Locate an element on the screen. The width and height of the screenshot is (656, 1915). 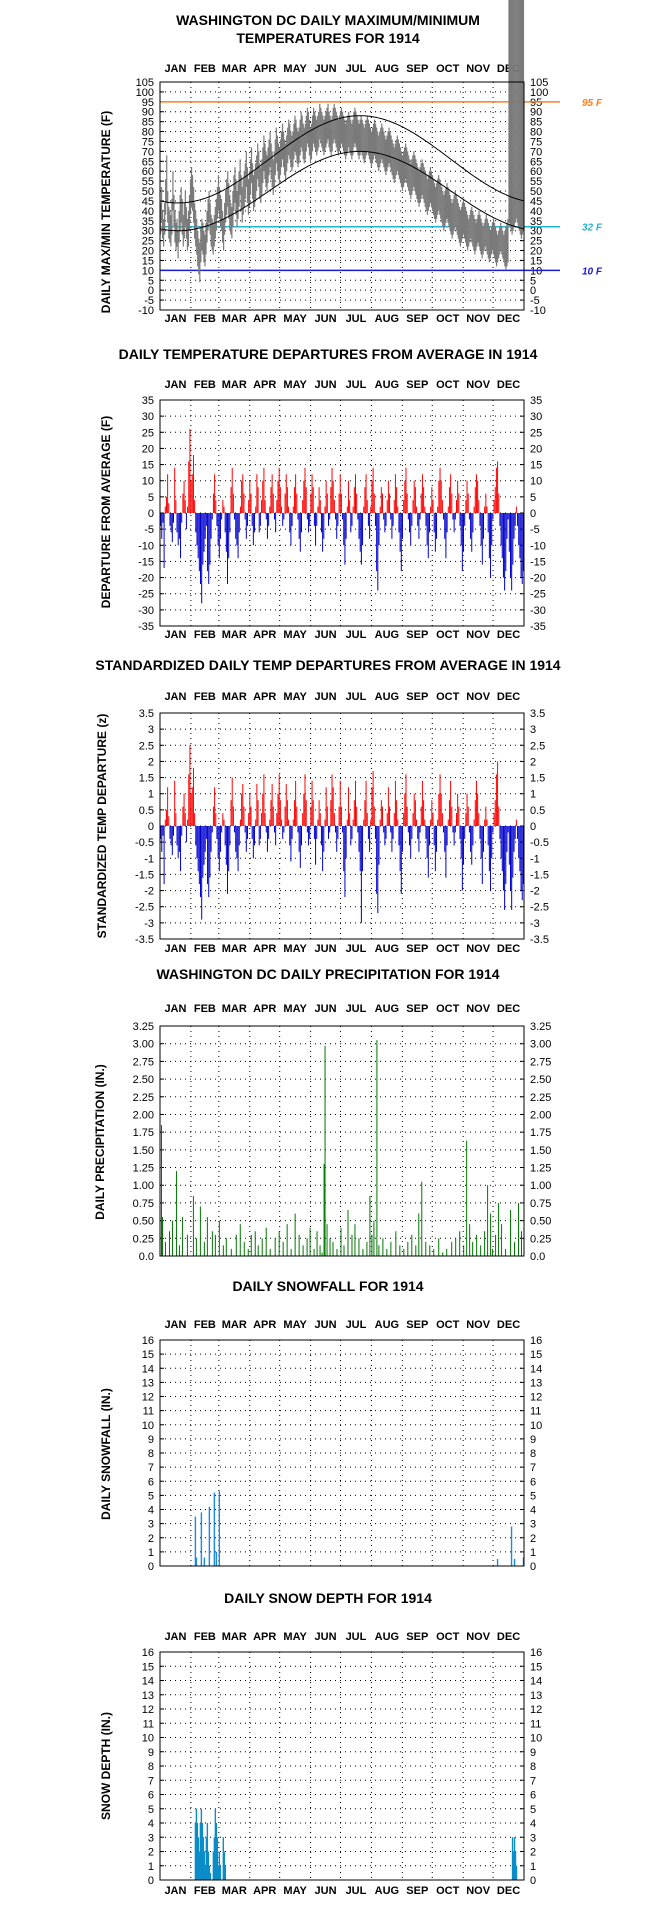
y-tick-label-left: 95 is located at coordinates (148, 103).